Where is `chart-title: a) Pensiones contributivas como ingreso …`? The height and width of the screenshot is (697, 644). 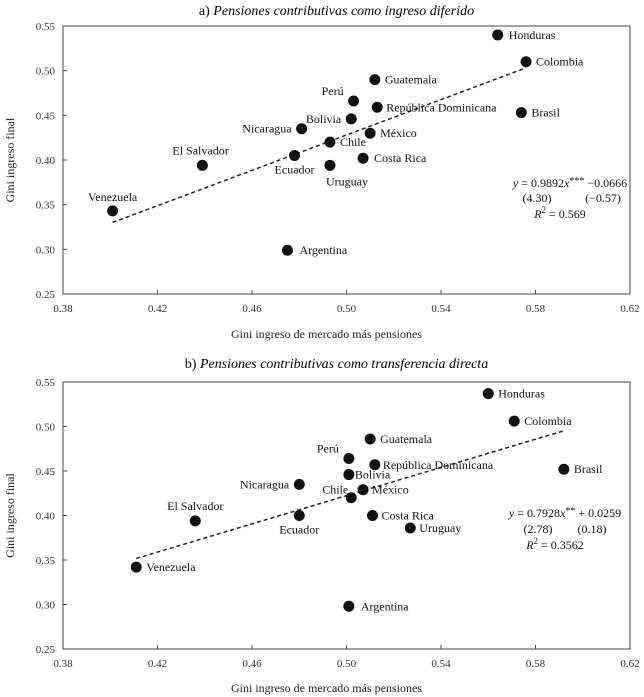 chart-title: a) Pensiones contributivas como ingreso … is located at coordinates (336, 11).